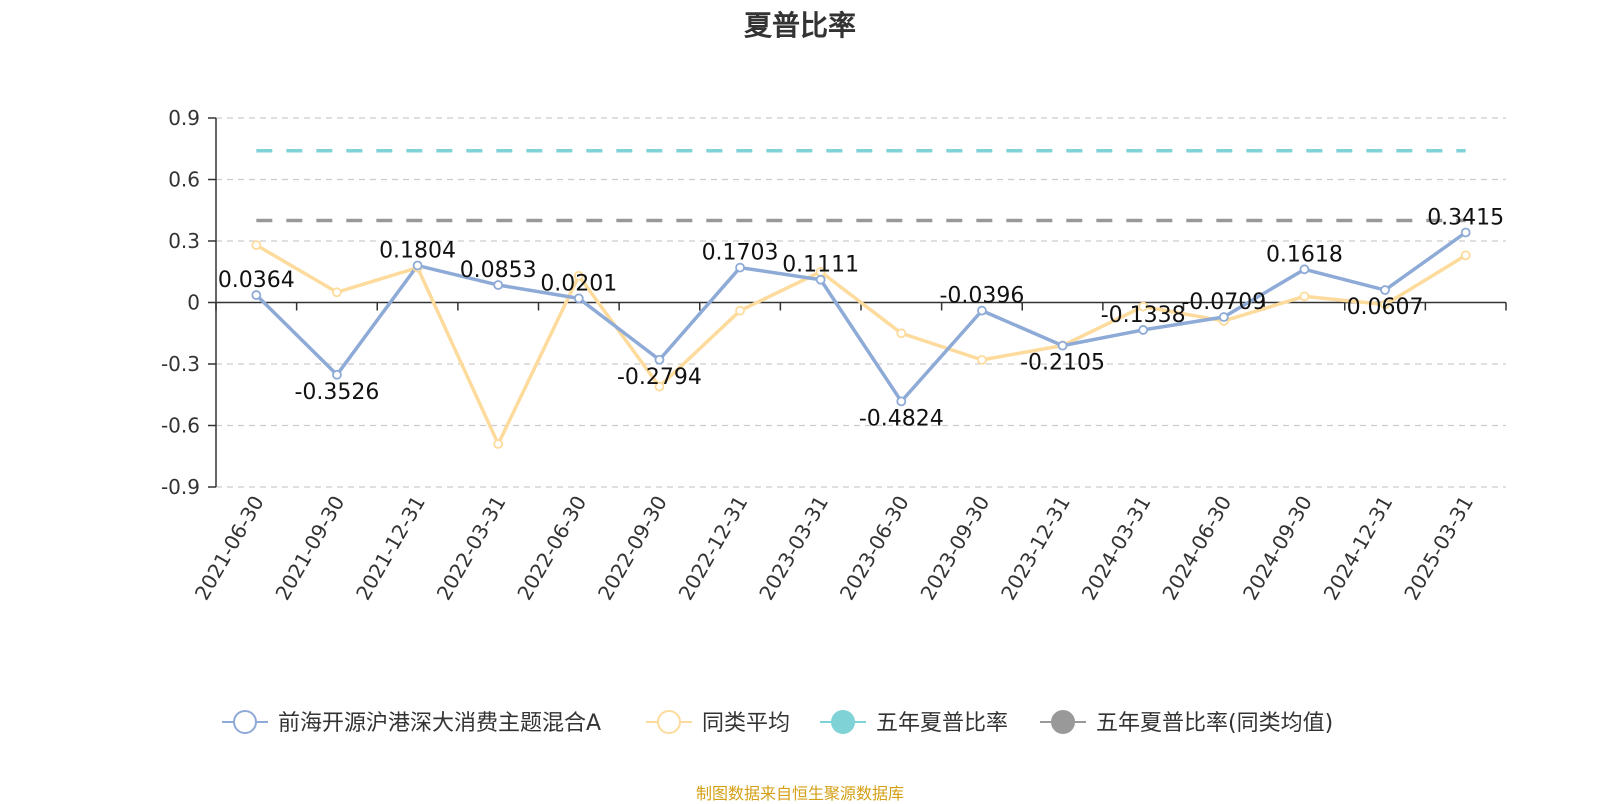 This screenshot has height=804, width=1600. I want to click on data-label: -0.1338, so click(1143, 315).